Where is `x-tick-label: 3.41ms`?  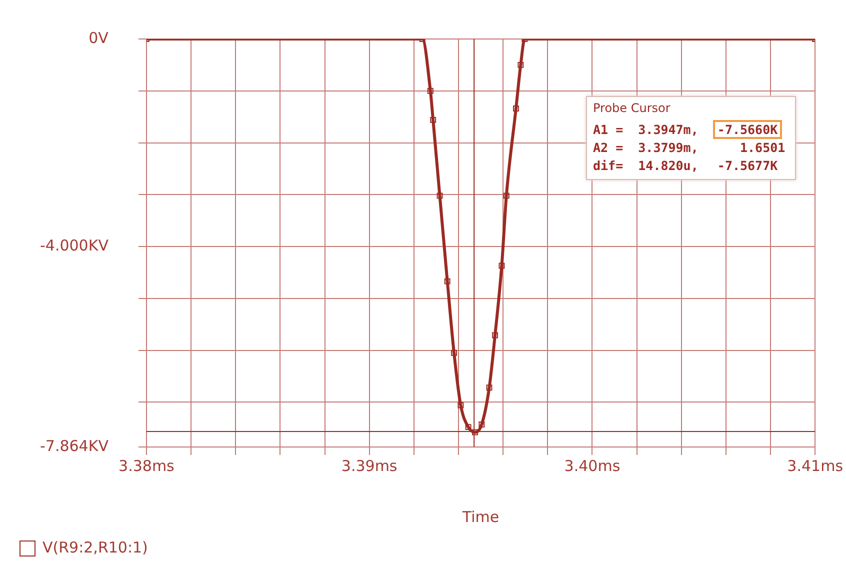
x-tick-label: 3.41ms is located at coordinates (815, 465).